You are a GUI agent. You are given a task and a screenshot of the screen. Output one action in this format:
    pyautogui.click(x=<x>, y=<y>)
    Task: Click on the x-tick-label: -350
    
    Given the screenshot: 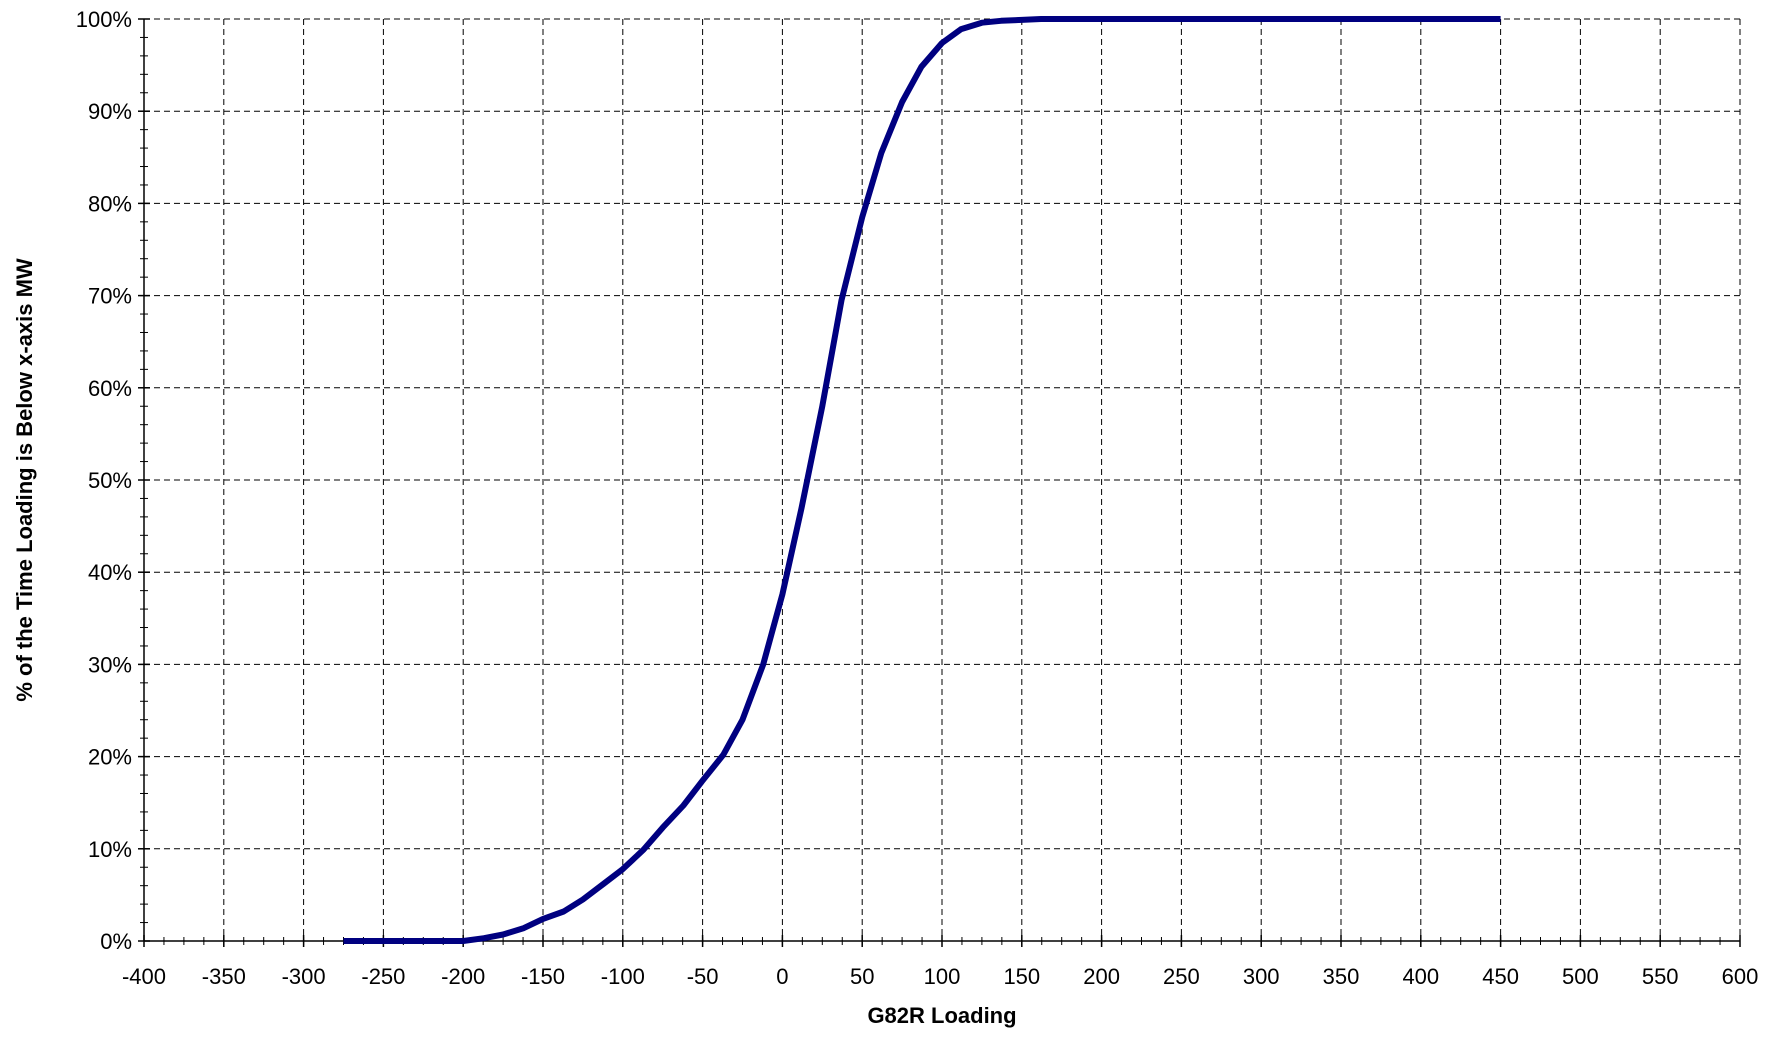 What is the action you would take?
    pyautogui.click(x=224, y=976)
    